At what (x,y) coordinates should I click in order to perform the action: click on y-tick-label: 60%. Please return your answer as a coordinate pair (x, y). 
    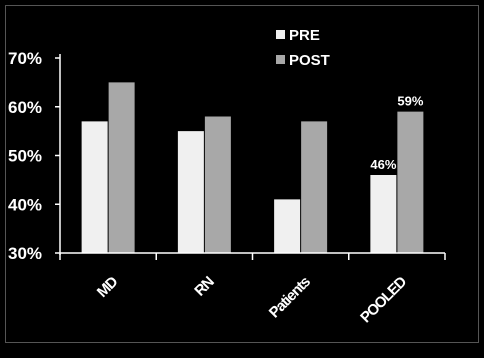
    Looking at the image, I should click on (25, 107).